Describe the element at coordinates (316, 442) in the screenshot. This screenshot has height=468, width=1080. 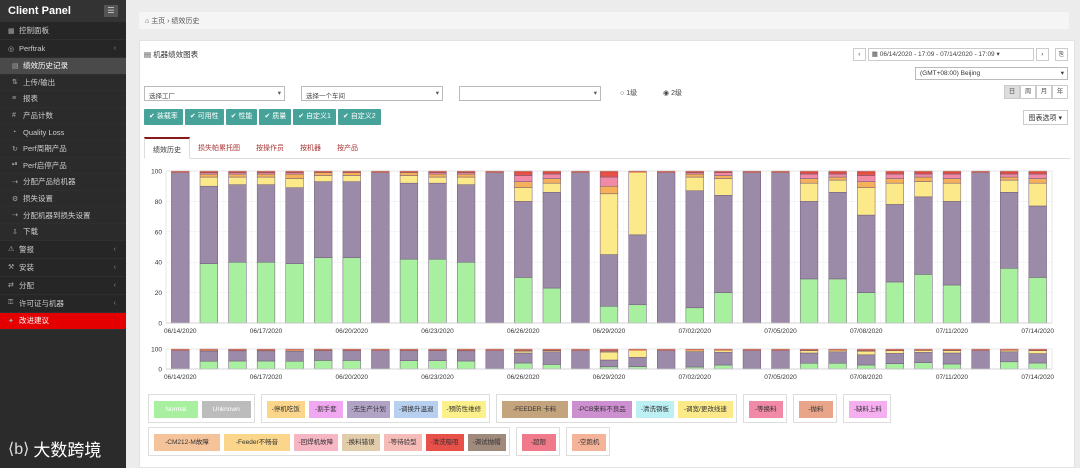
I see `legend-item: -回焊机故障` at that location.